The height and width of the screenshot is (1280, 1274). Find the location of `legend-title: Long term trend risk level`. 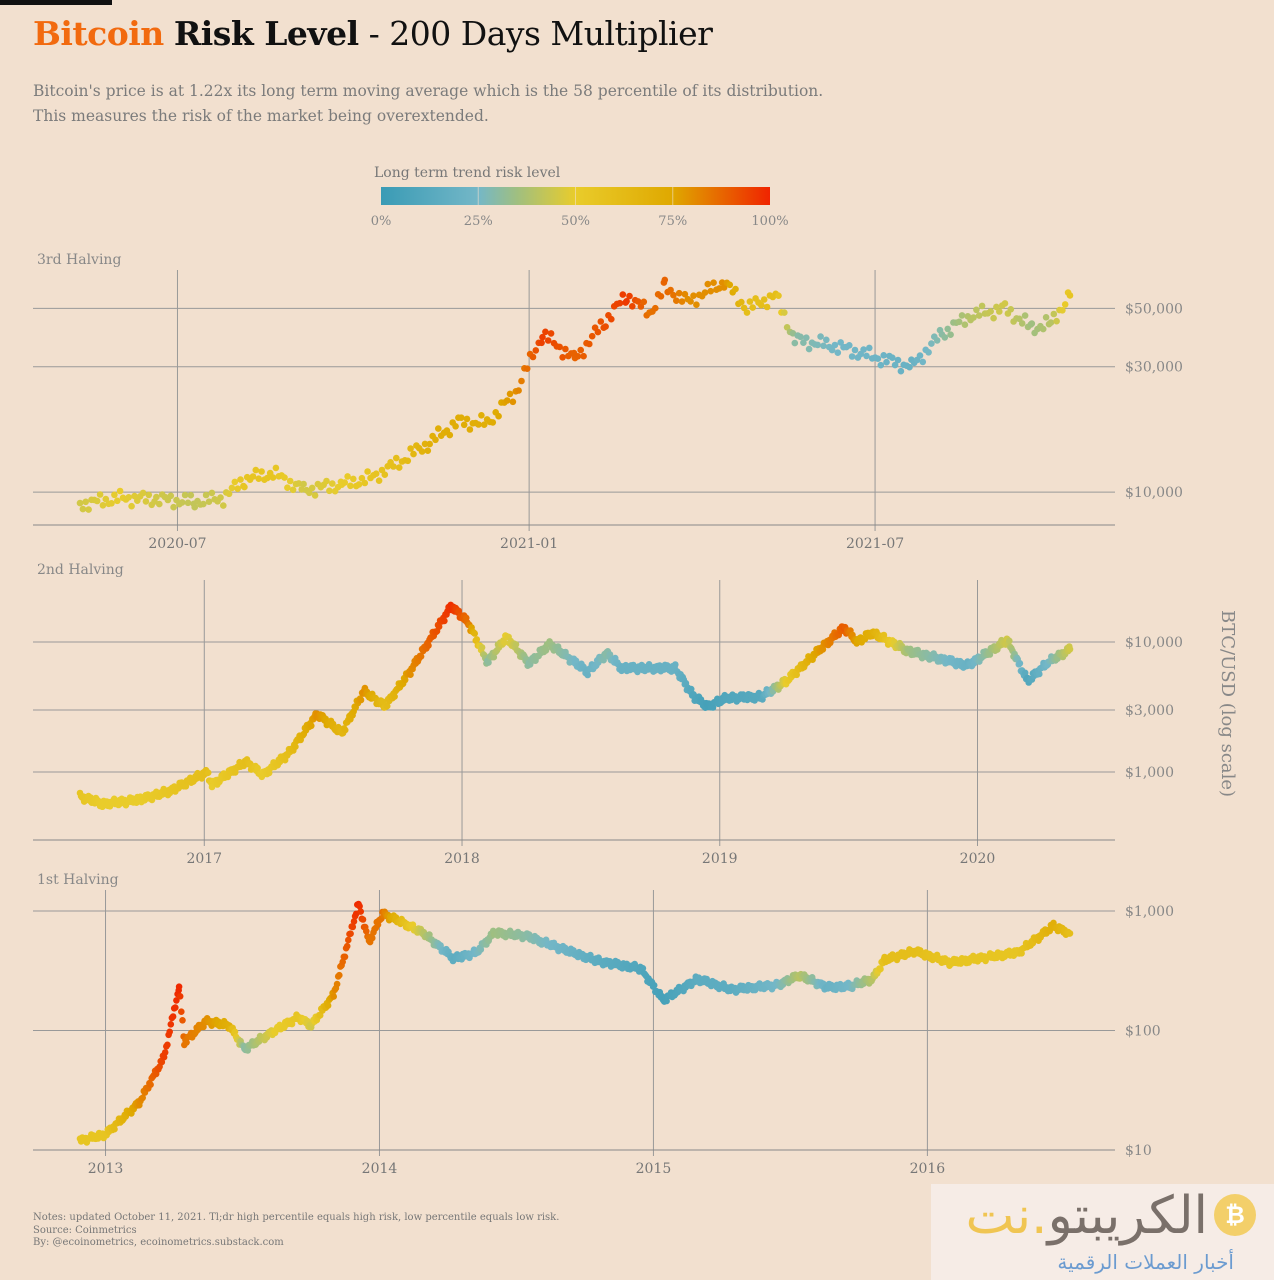

legend-title: Long term trend risk level is located at coordinates (467, 173).